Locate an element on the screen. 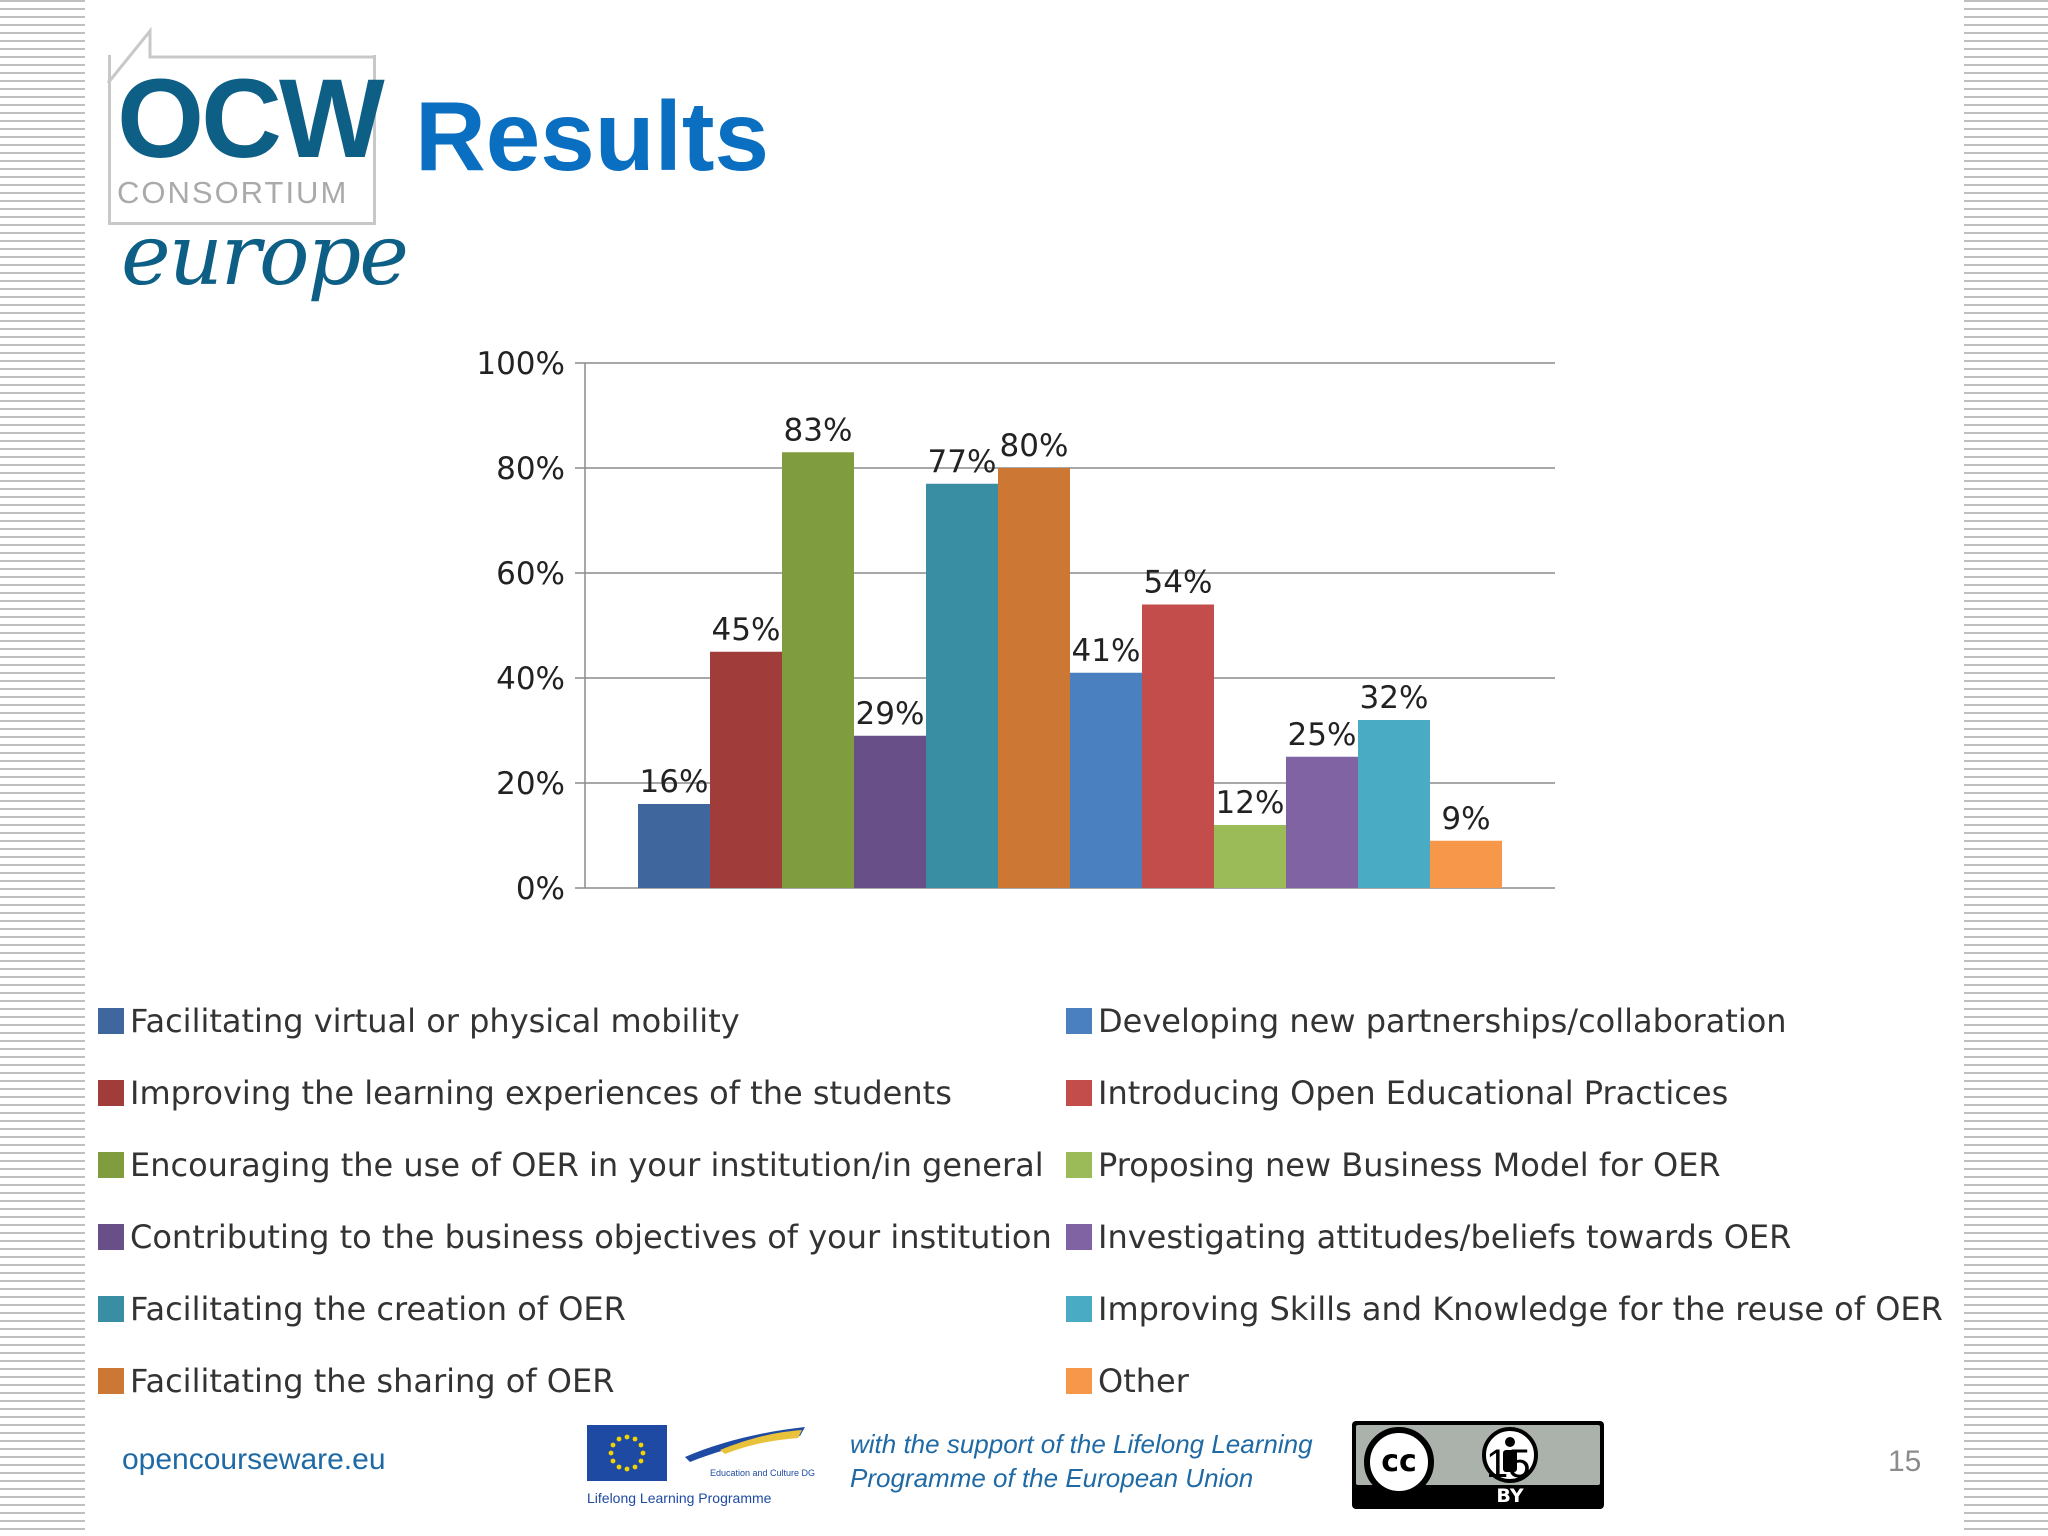 The height and width of the screenshot is (1536, 2048). data-label: 41% is located at coordinates (1106, 651).